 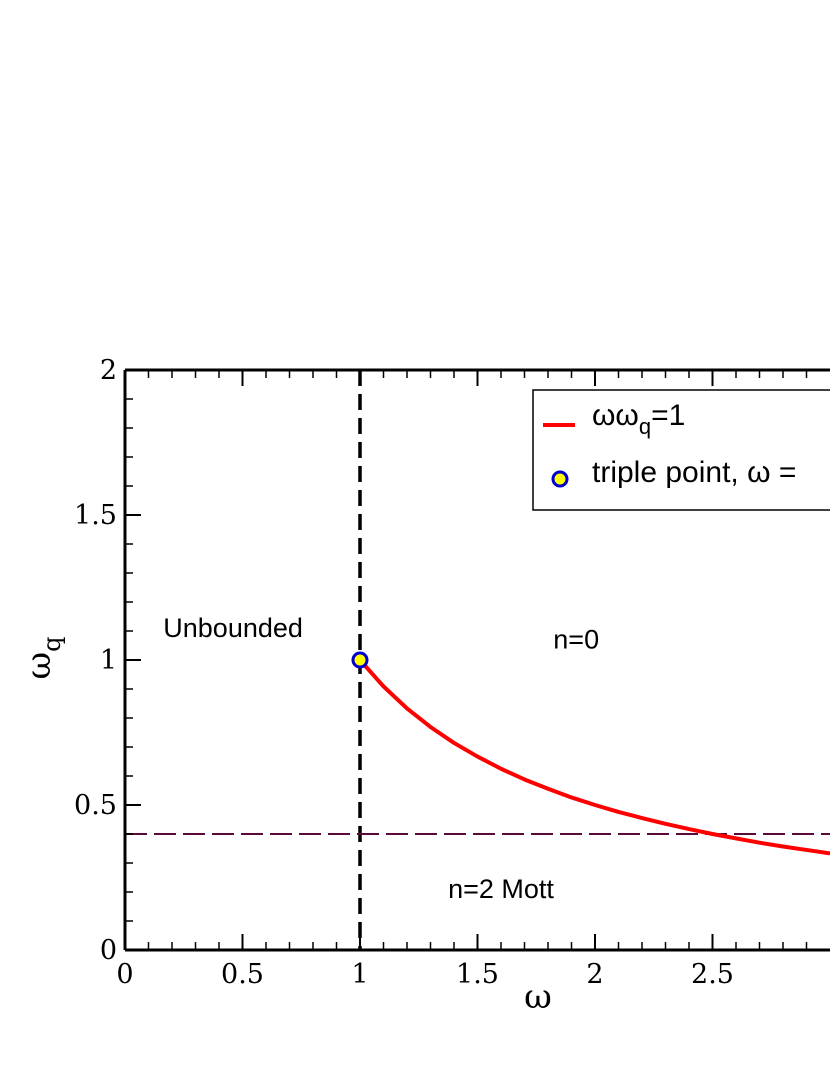 What do you see at coordinates (108, 660) in the screenshot?
I see `y-tick-label: 1` at bounding box center [108, 660].